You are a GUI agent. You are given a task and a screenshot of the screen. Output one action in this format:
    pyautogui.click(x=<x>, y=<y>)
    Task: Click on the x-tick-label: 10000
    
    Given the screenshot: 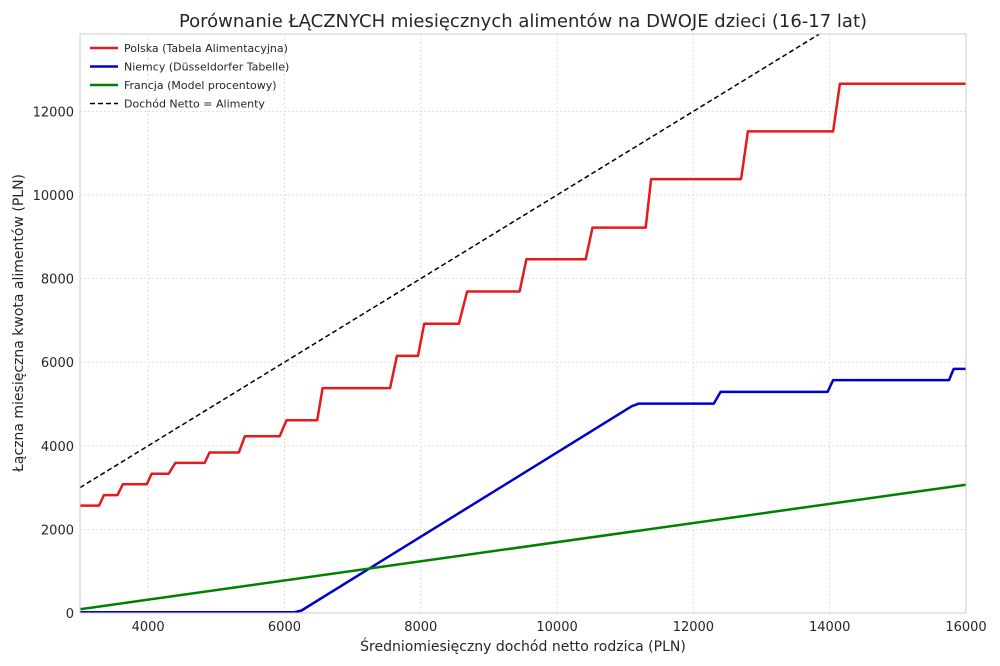 What is the action you would take?
    pyautogui.click(x=556, y=627)
    